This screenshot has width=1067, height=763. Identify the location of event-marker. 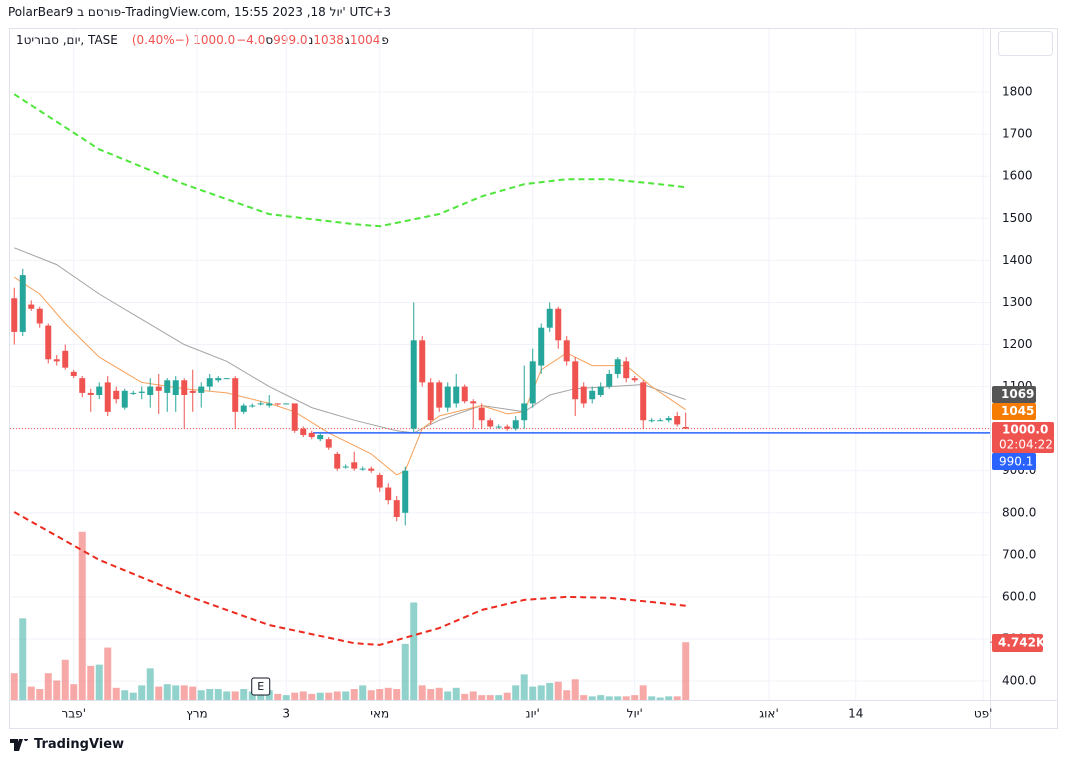
(261, 686).